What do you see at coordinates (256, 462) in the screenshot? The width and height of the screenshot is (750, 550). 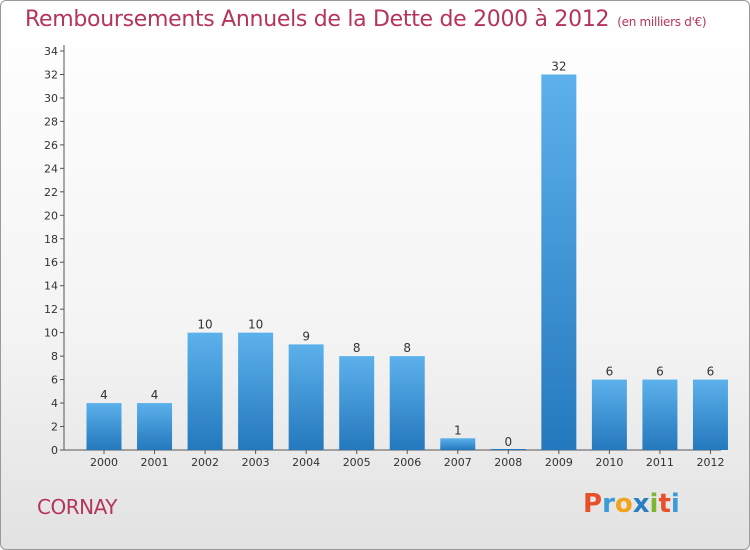 I see `x-tick-label: 2003` at bounding box center [256, 462].